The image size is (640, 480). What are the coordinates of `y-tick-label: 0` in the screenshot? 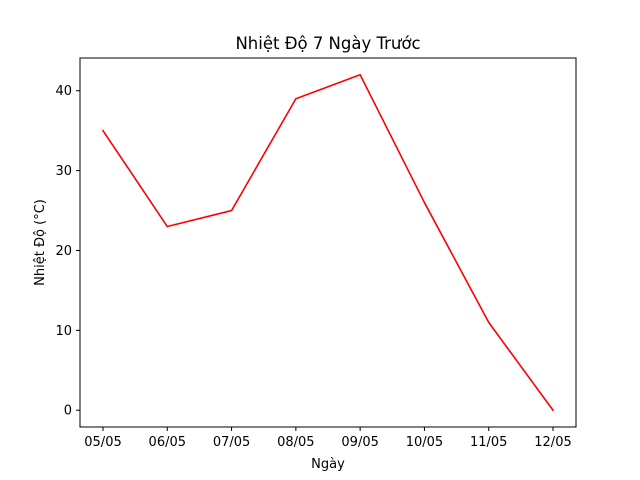 It's located at (68, 411).